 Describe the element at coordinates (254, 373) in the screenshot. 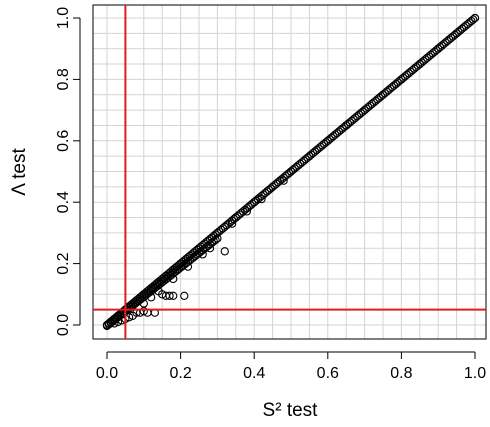

I see `x-tick-label: 0.4` at that location.